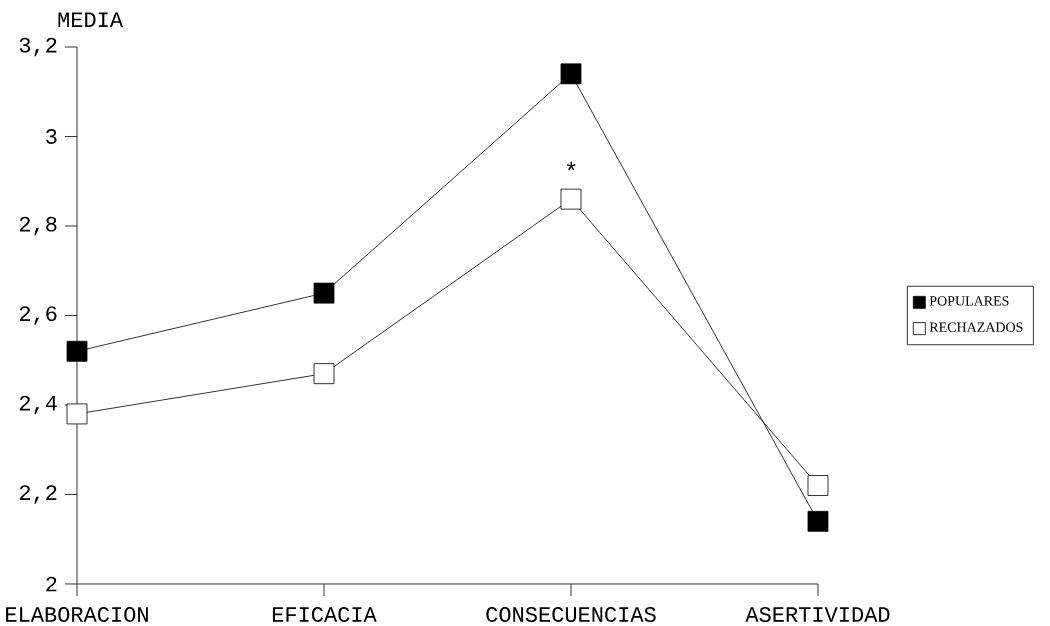  I want to click on x-tick-label: ELABORACION, so click(77, 614).